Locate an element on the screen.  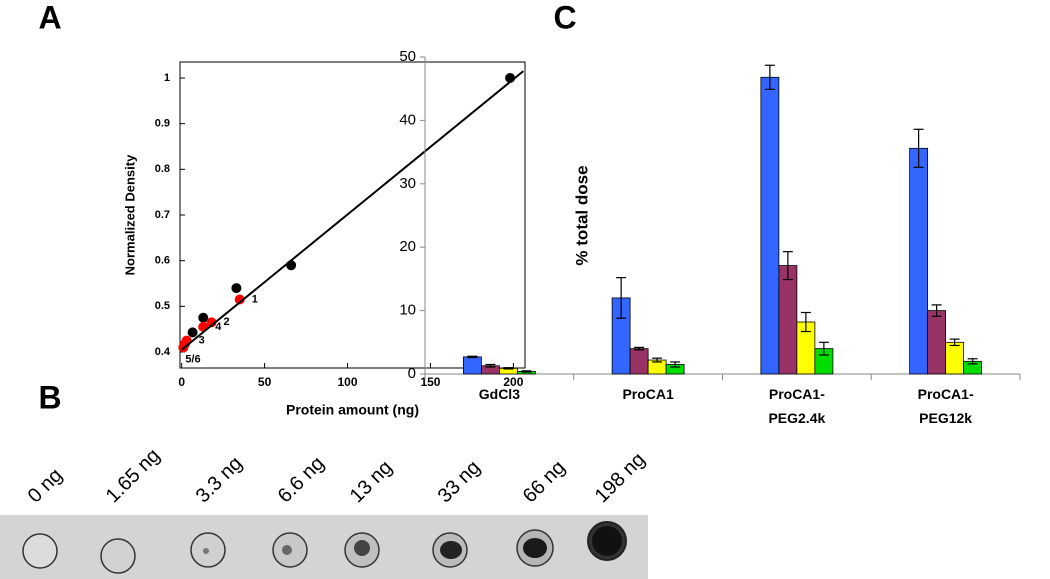
x-tick-label: 150 is located at coordinates (430, 382).